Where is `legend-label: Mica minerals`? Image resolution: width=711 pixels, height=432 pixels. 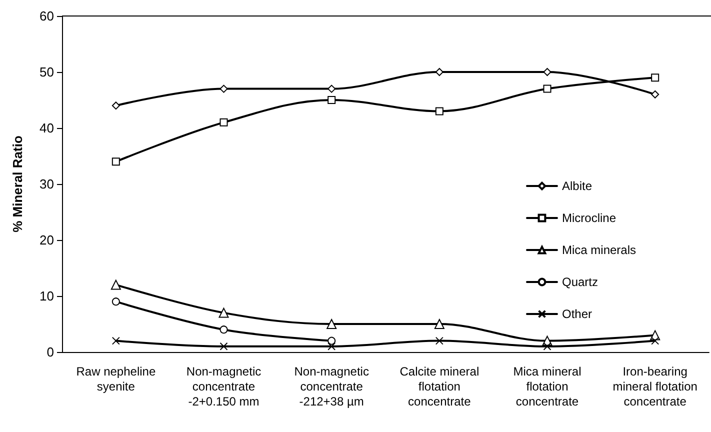
legend-label: Mica minerals is located at coordinates (599, 250).